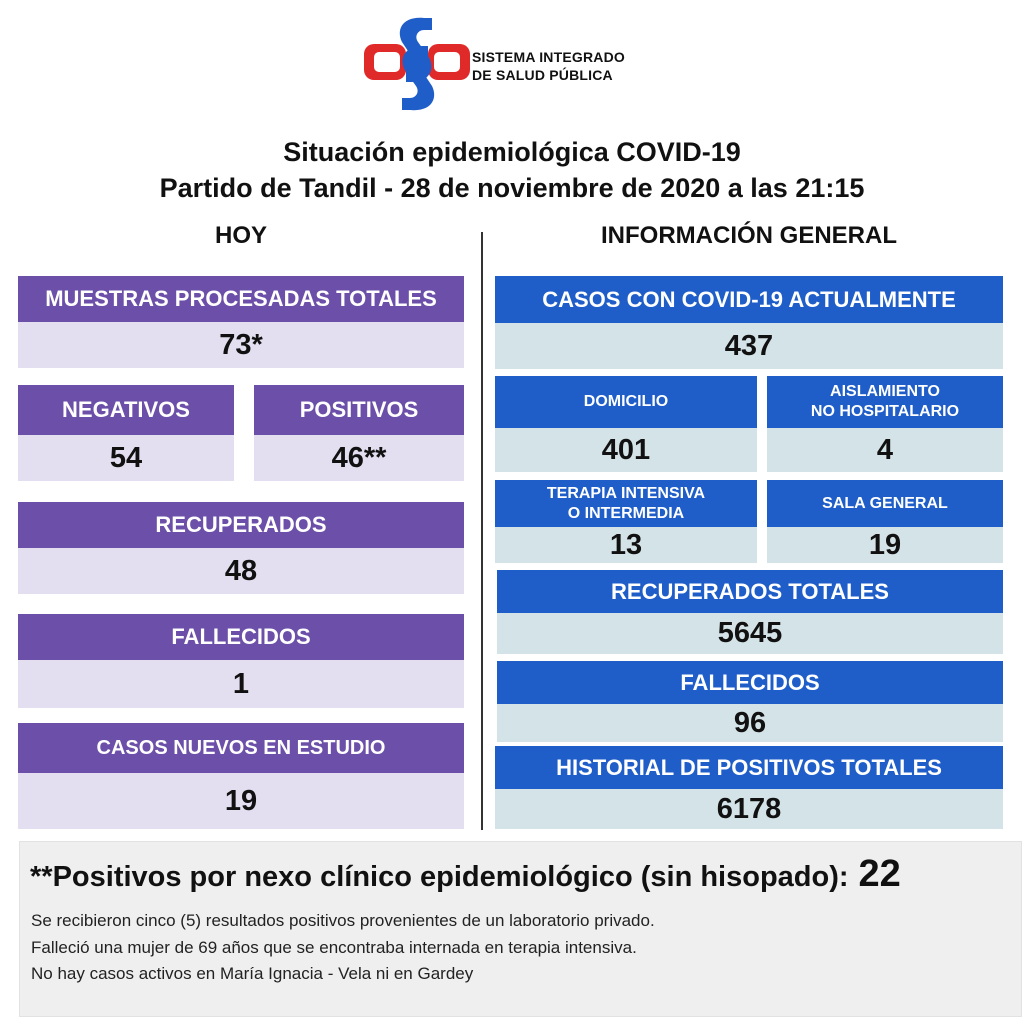 Image resolution: width=1024 pixels, height=1023 pixels. I want to click on card-casos-nuevos-label: CASOS NUEVOS EN ESTUDIO, so click(241, 748).